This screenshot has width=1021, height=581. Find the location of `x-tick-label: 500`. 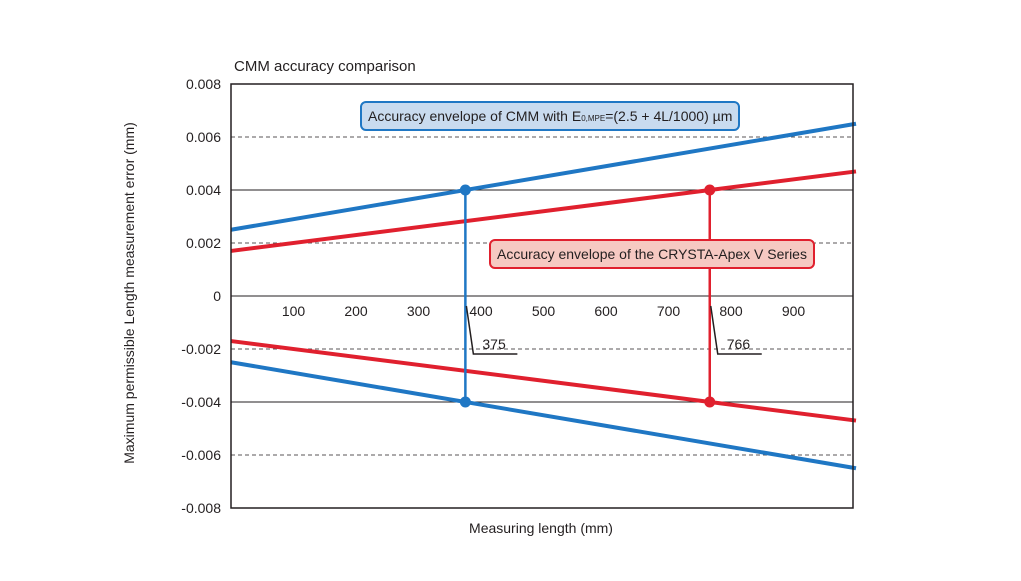

x-tick-label: 500 is located at coordinates (544, 311).